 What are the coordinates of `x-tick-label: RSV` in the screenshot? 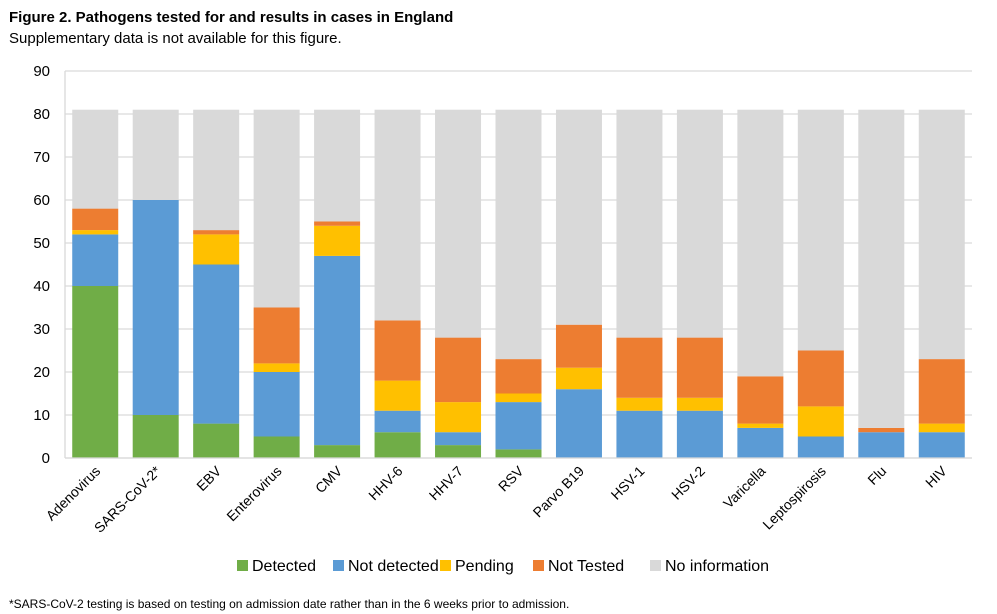 It's located at (511, 478).